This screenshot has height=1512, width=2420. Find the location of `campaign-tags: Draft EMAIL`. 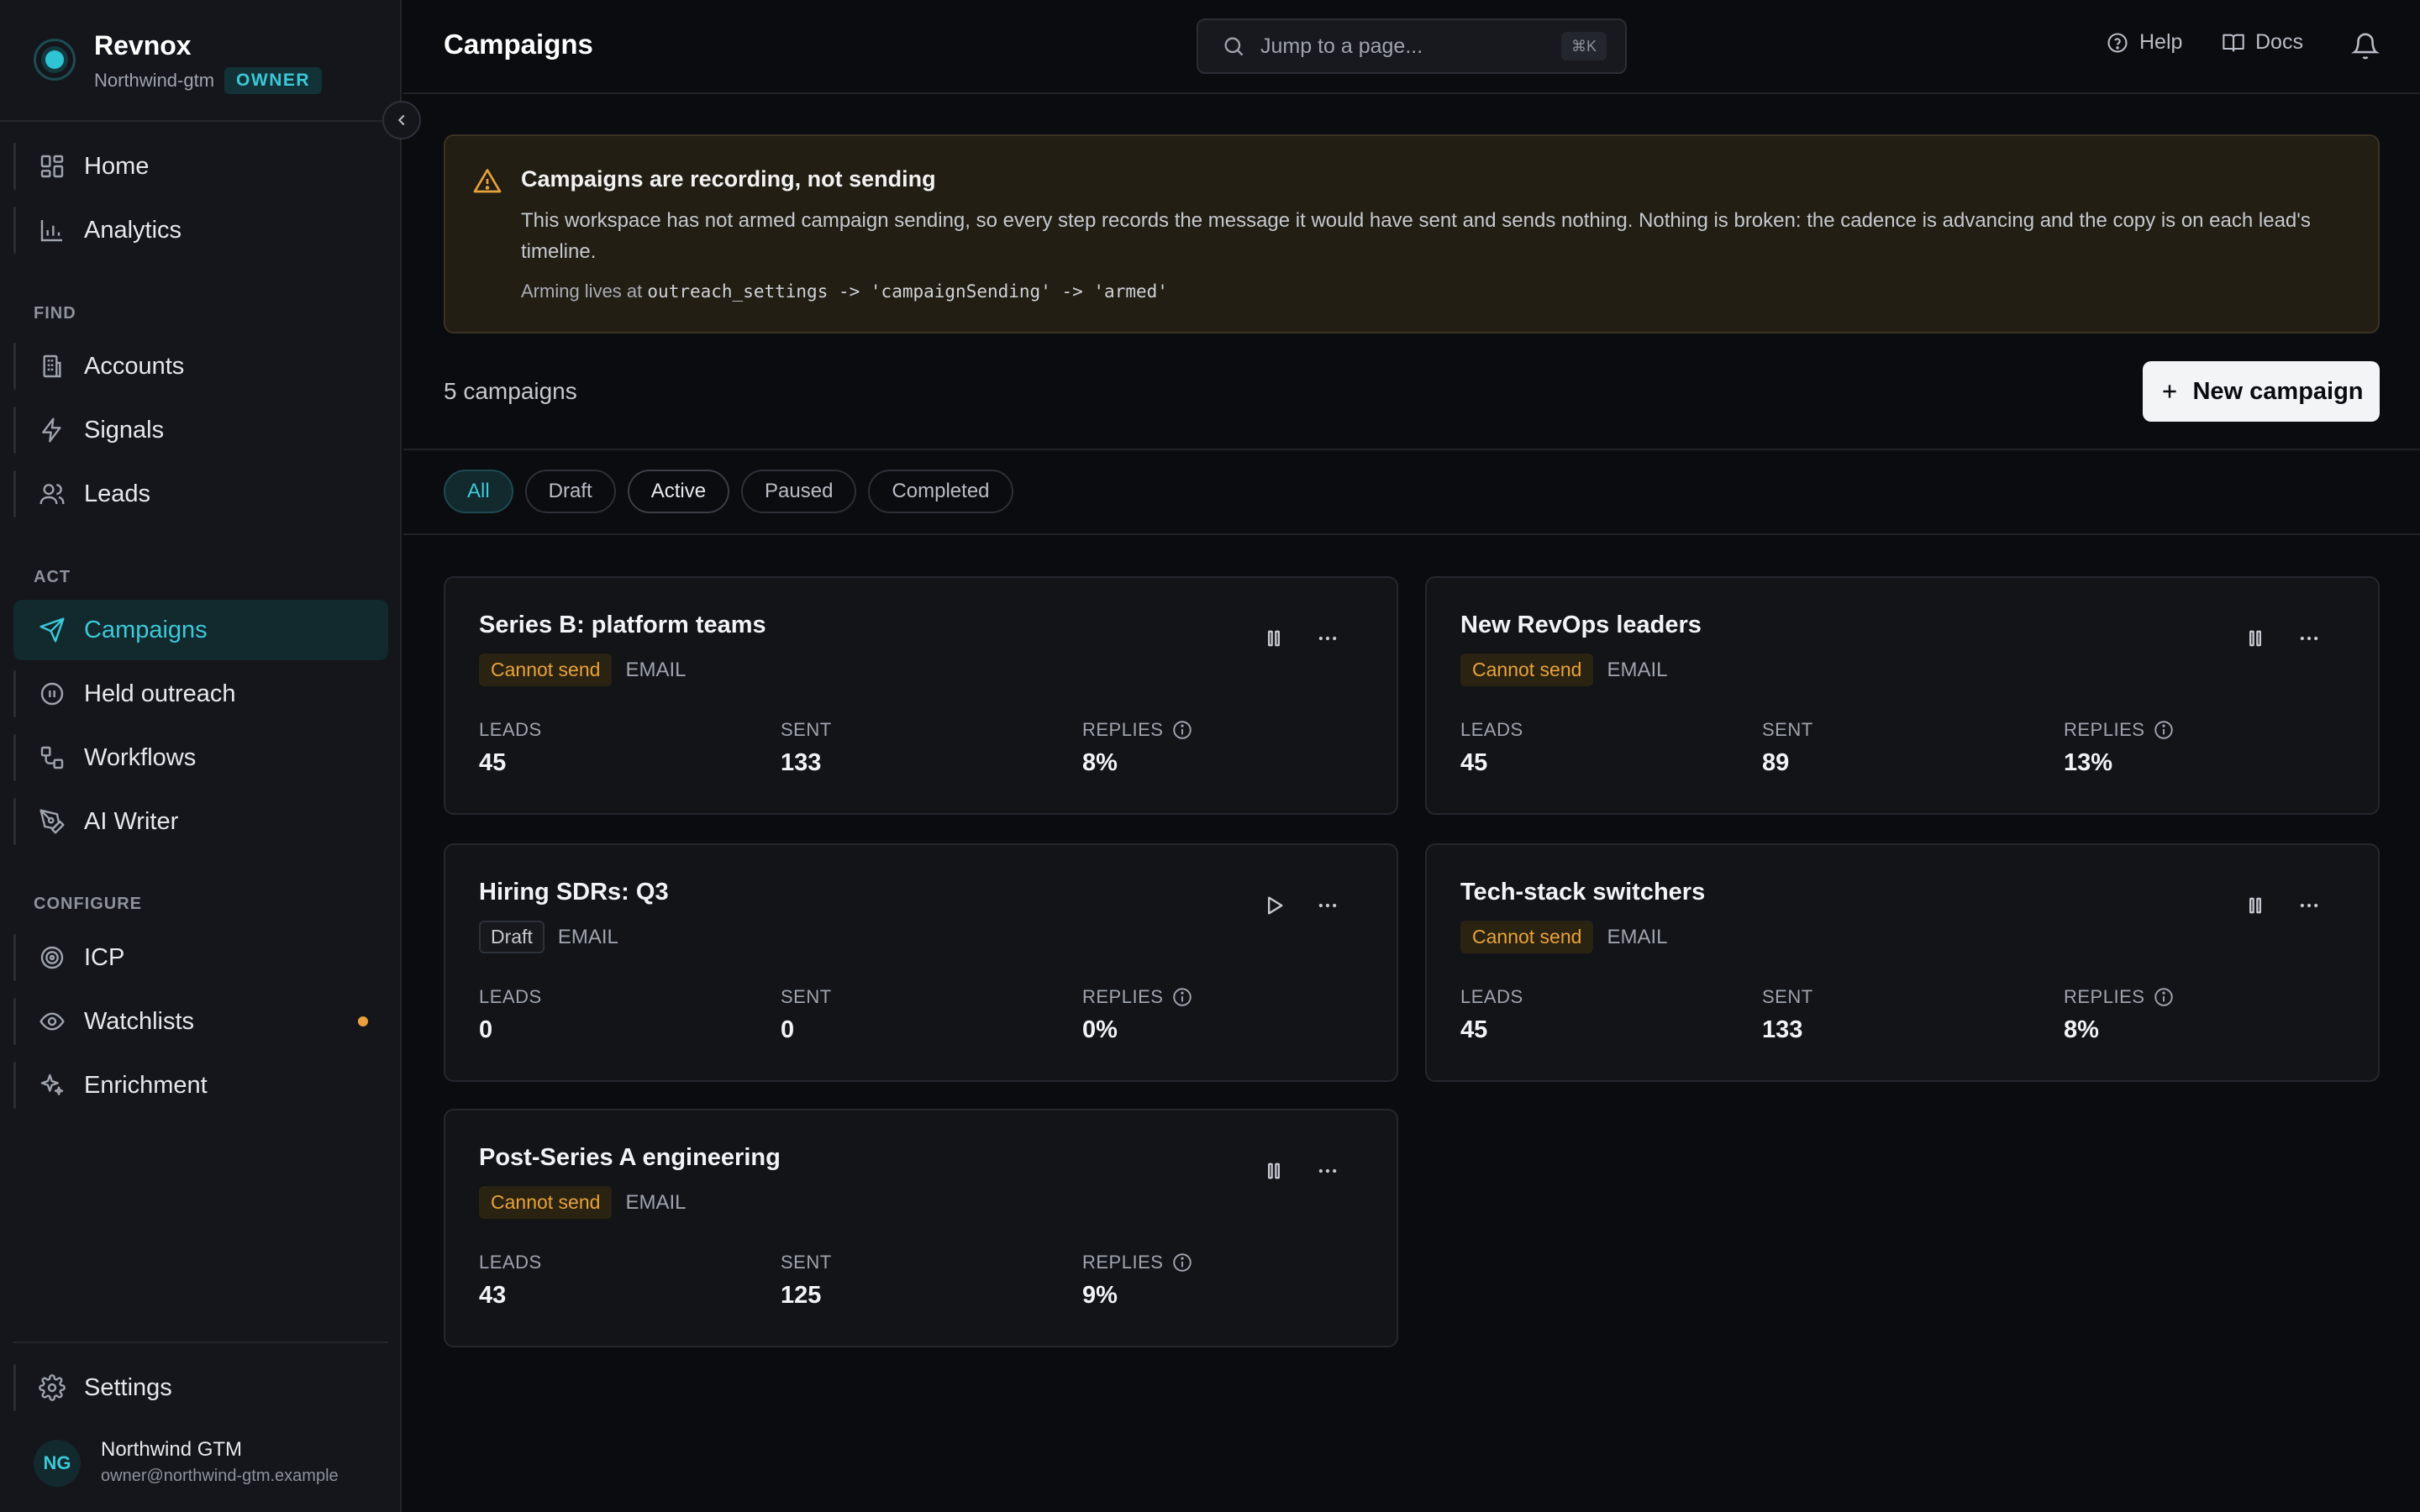

campaign-tags: Draft EMAIL is located at coordinates (548, 937).